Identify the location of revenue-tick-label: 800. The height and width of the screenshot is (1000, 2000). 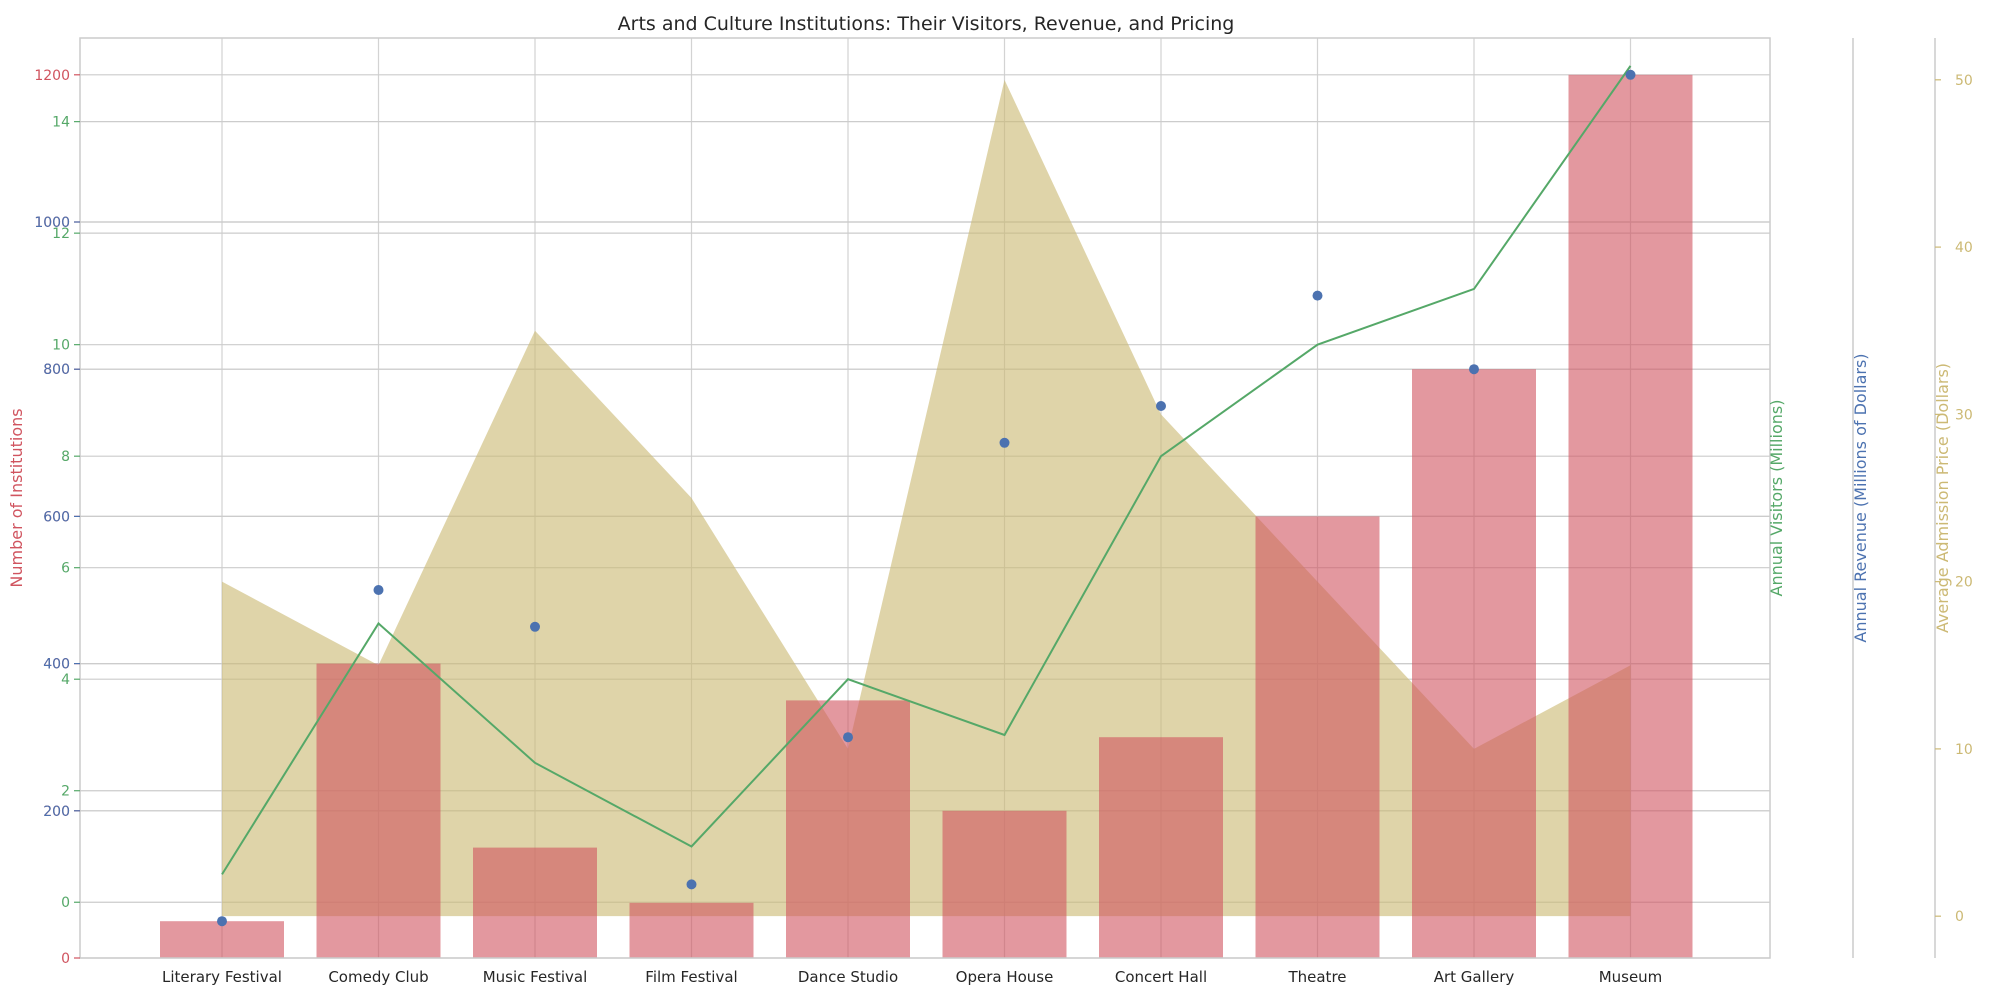
(56, 370).